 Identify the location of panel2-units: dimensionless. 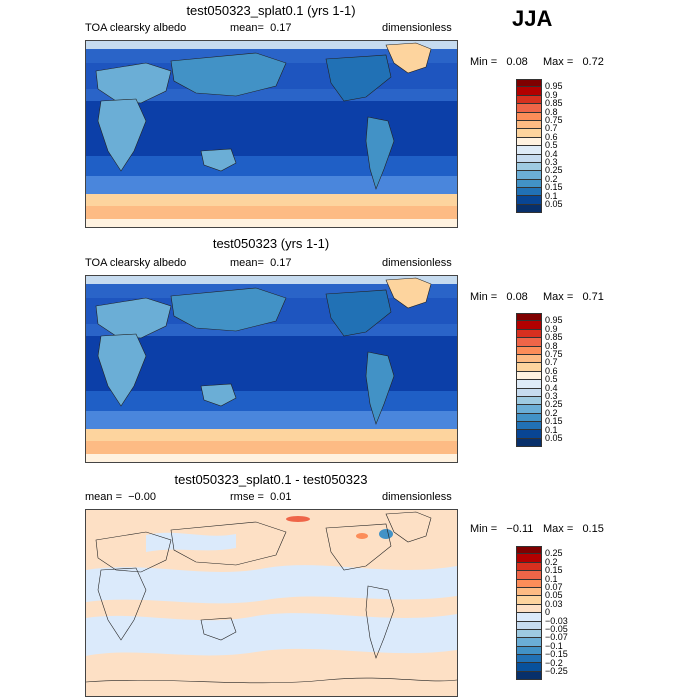
(417, 263).